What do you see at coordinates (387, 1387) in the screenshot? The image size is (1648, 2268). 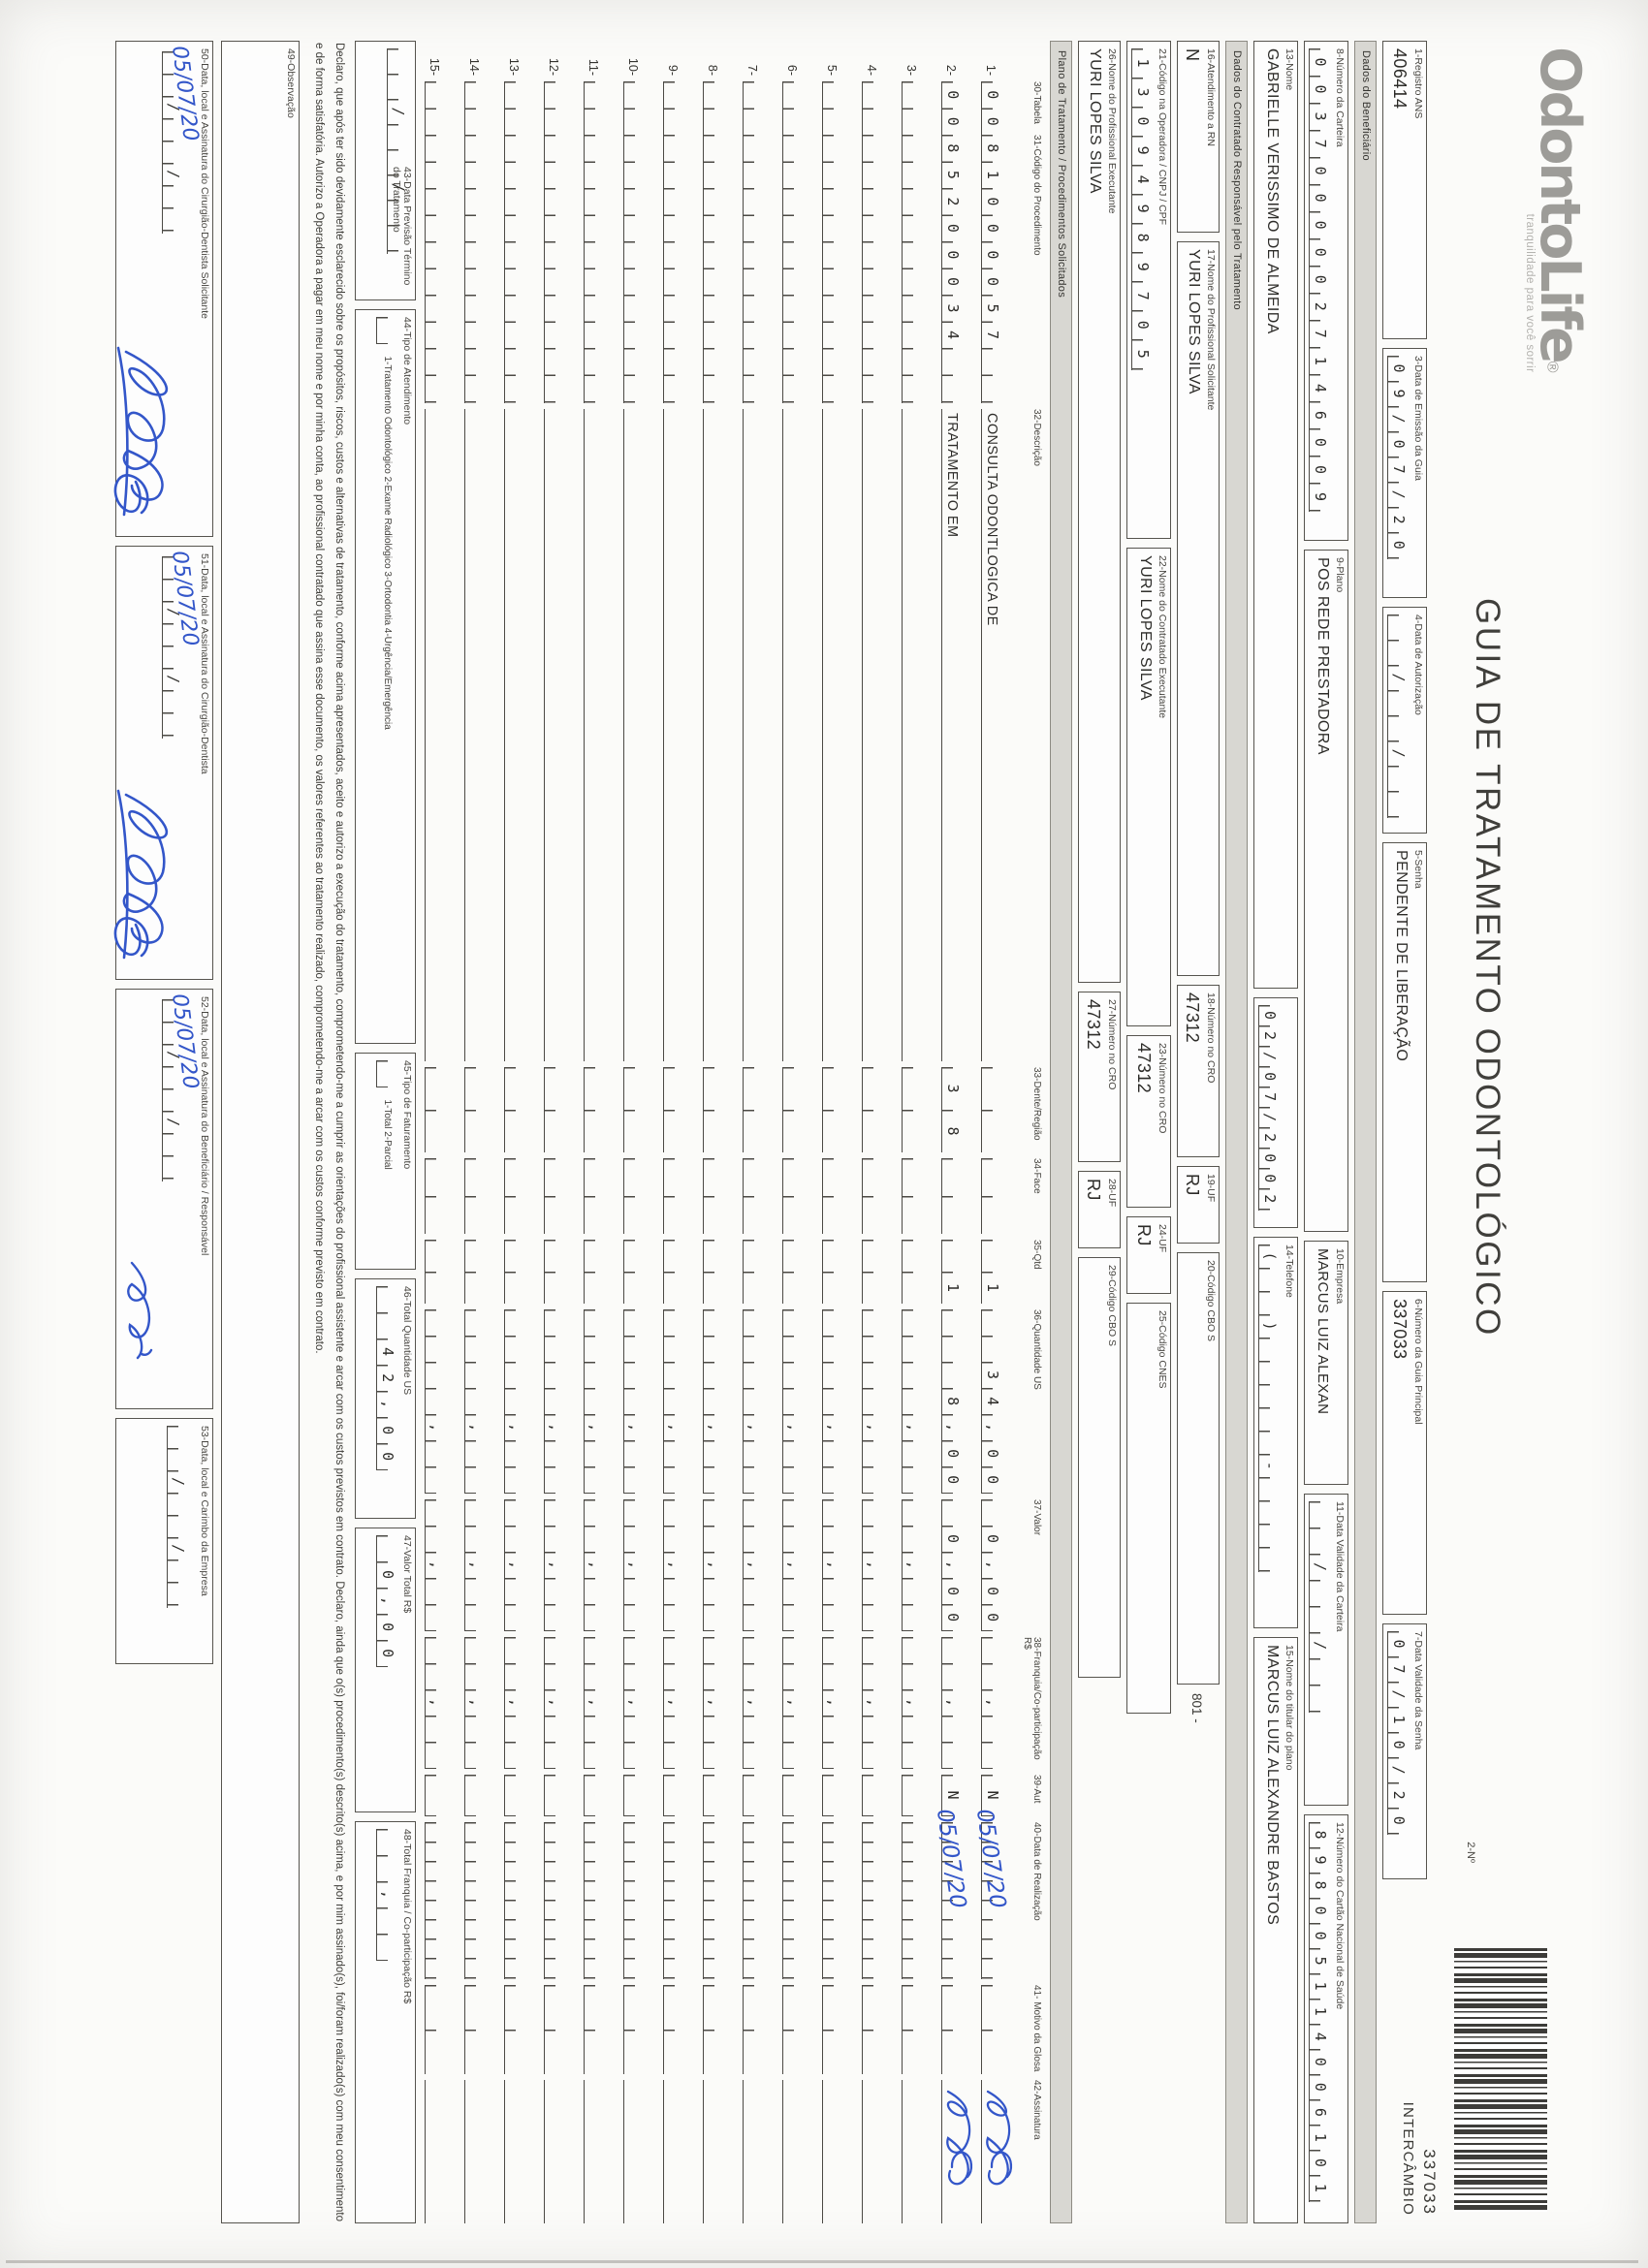 I see `total-quantidade-us-value: 42,00` at bounding box center [387, 1387].